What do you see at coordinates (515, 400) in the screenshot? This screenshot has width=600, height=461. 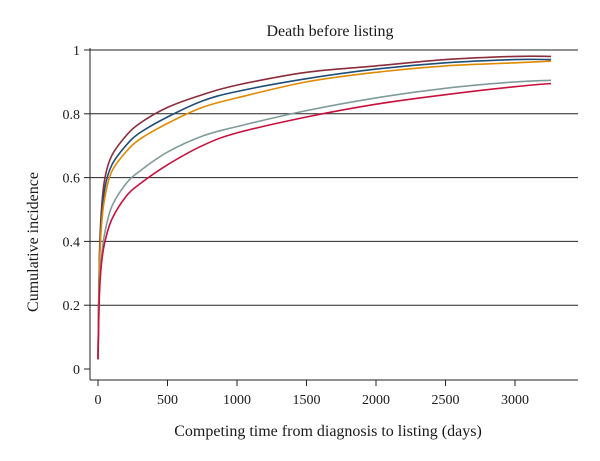 I see `x-tick-label-6: 3000` at bounding box center [515, 400].